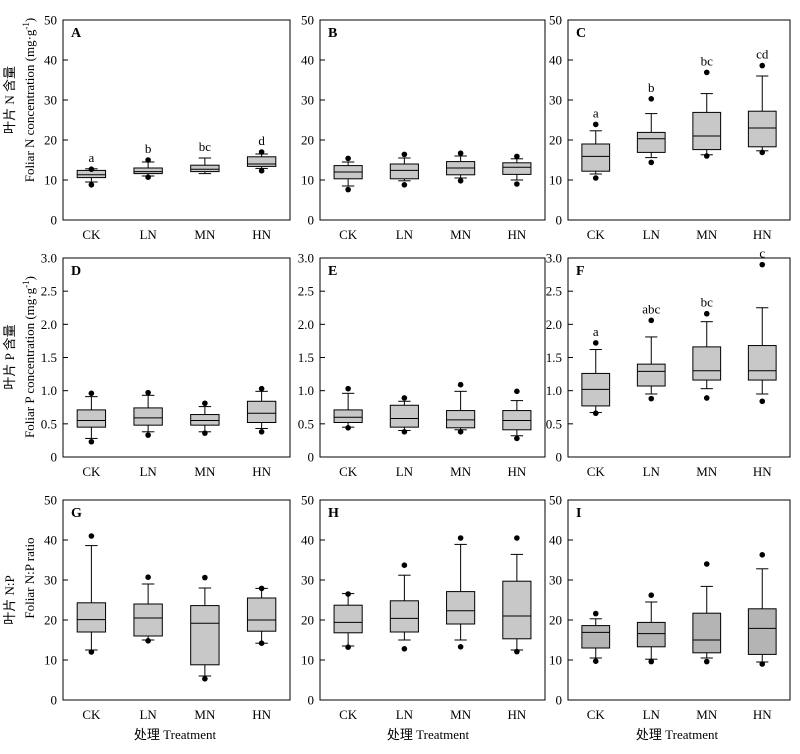 This screenshot has height=754, width=800. Describe the element at coordinates (651, 351) in the screenshot. I see `panel-f-box-ln: abc` at that location.